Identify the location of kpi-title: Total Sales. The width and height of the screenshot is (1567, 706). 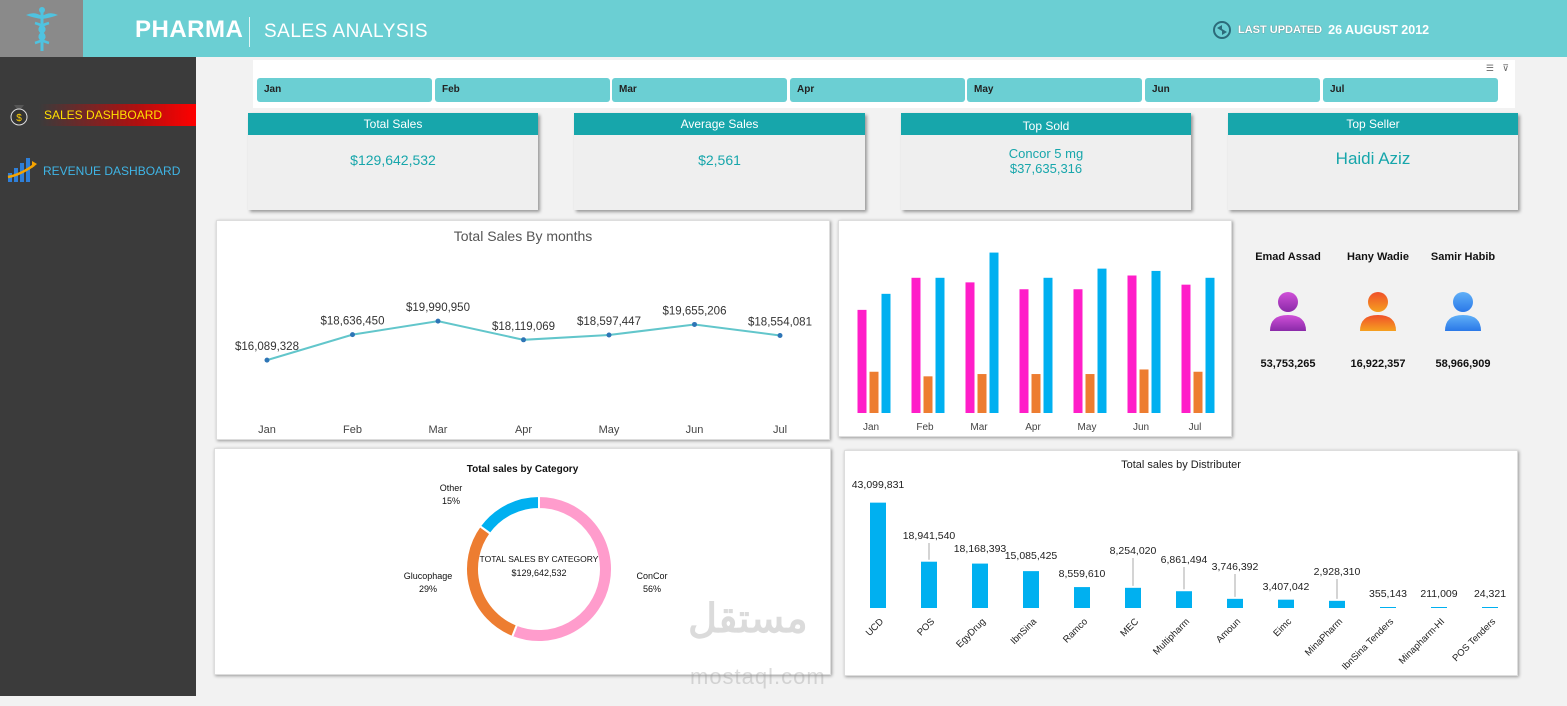
(393, 124).